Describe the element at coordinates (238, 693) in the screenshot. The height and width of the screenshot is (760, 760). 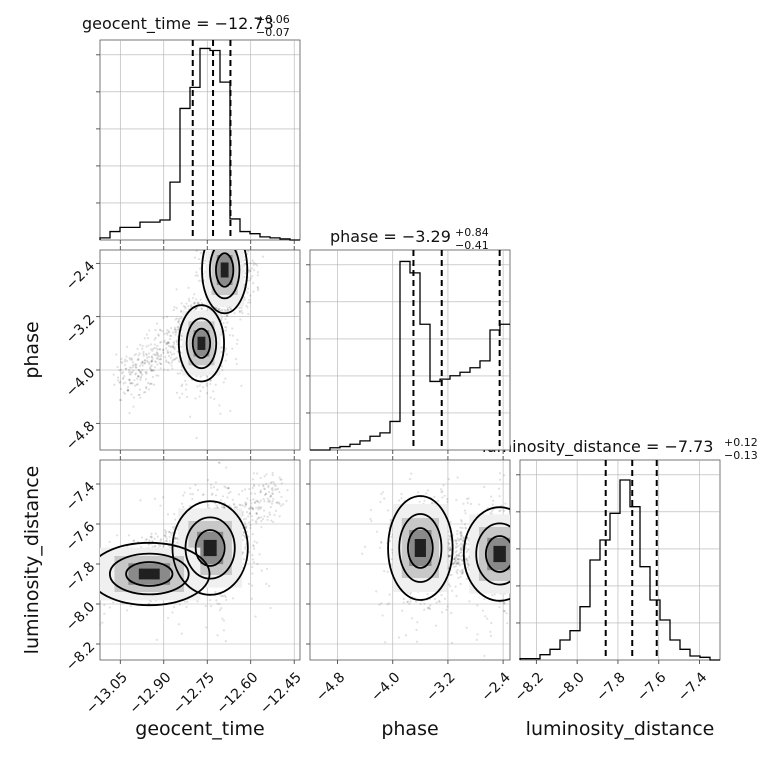
I see `xticklabel-geocent_time-3: −12.60` at that location.